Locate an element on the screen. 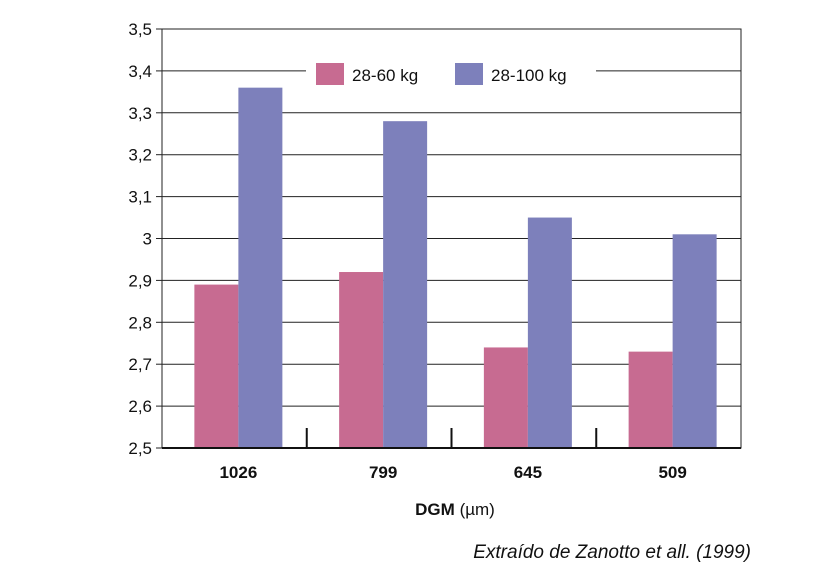 The width and height of the screenshot is (827, 579). x-axis-title: DGM (µm) is located at coordinates (455, 510).